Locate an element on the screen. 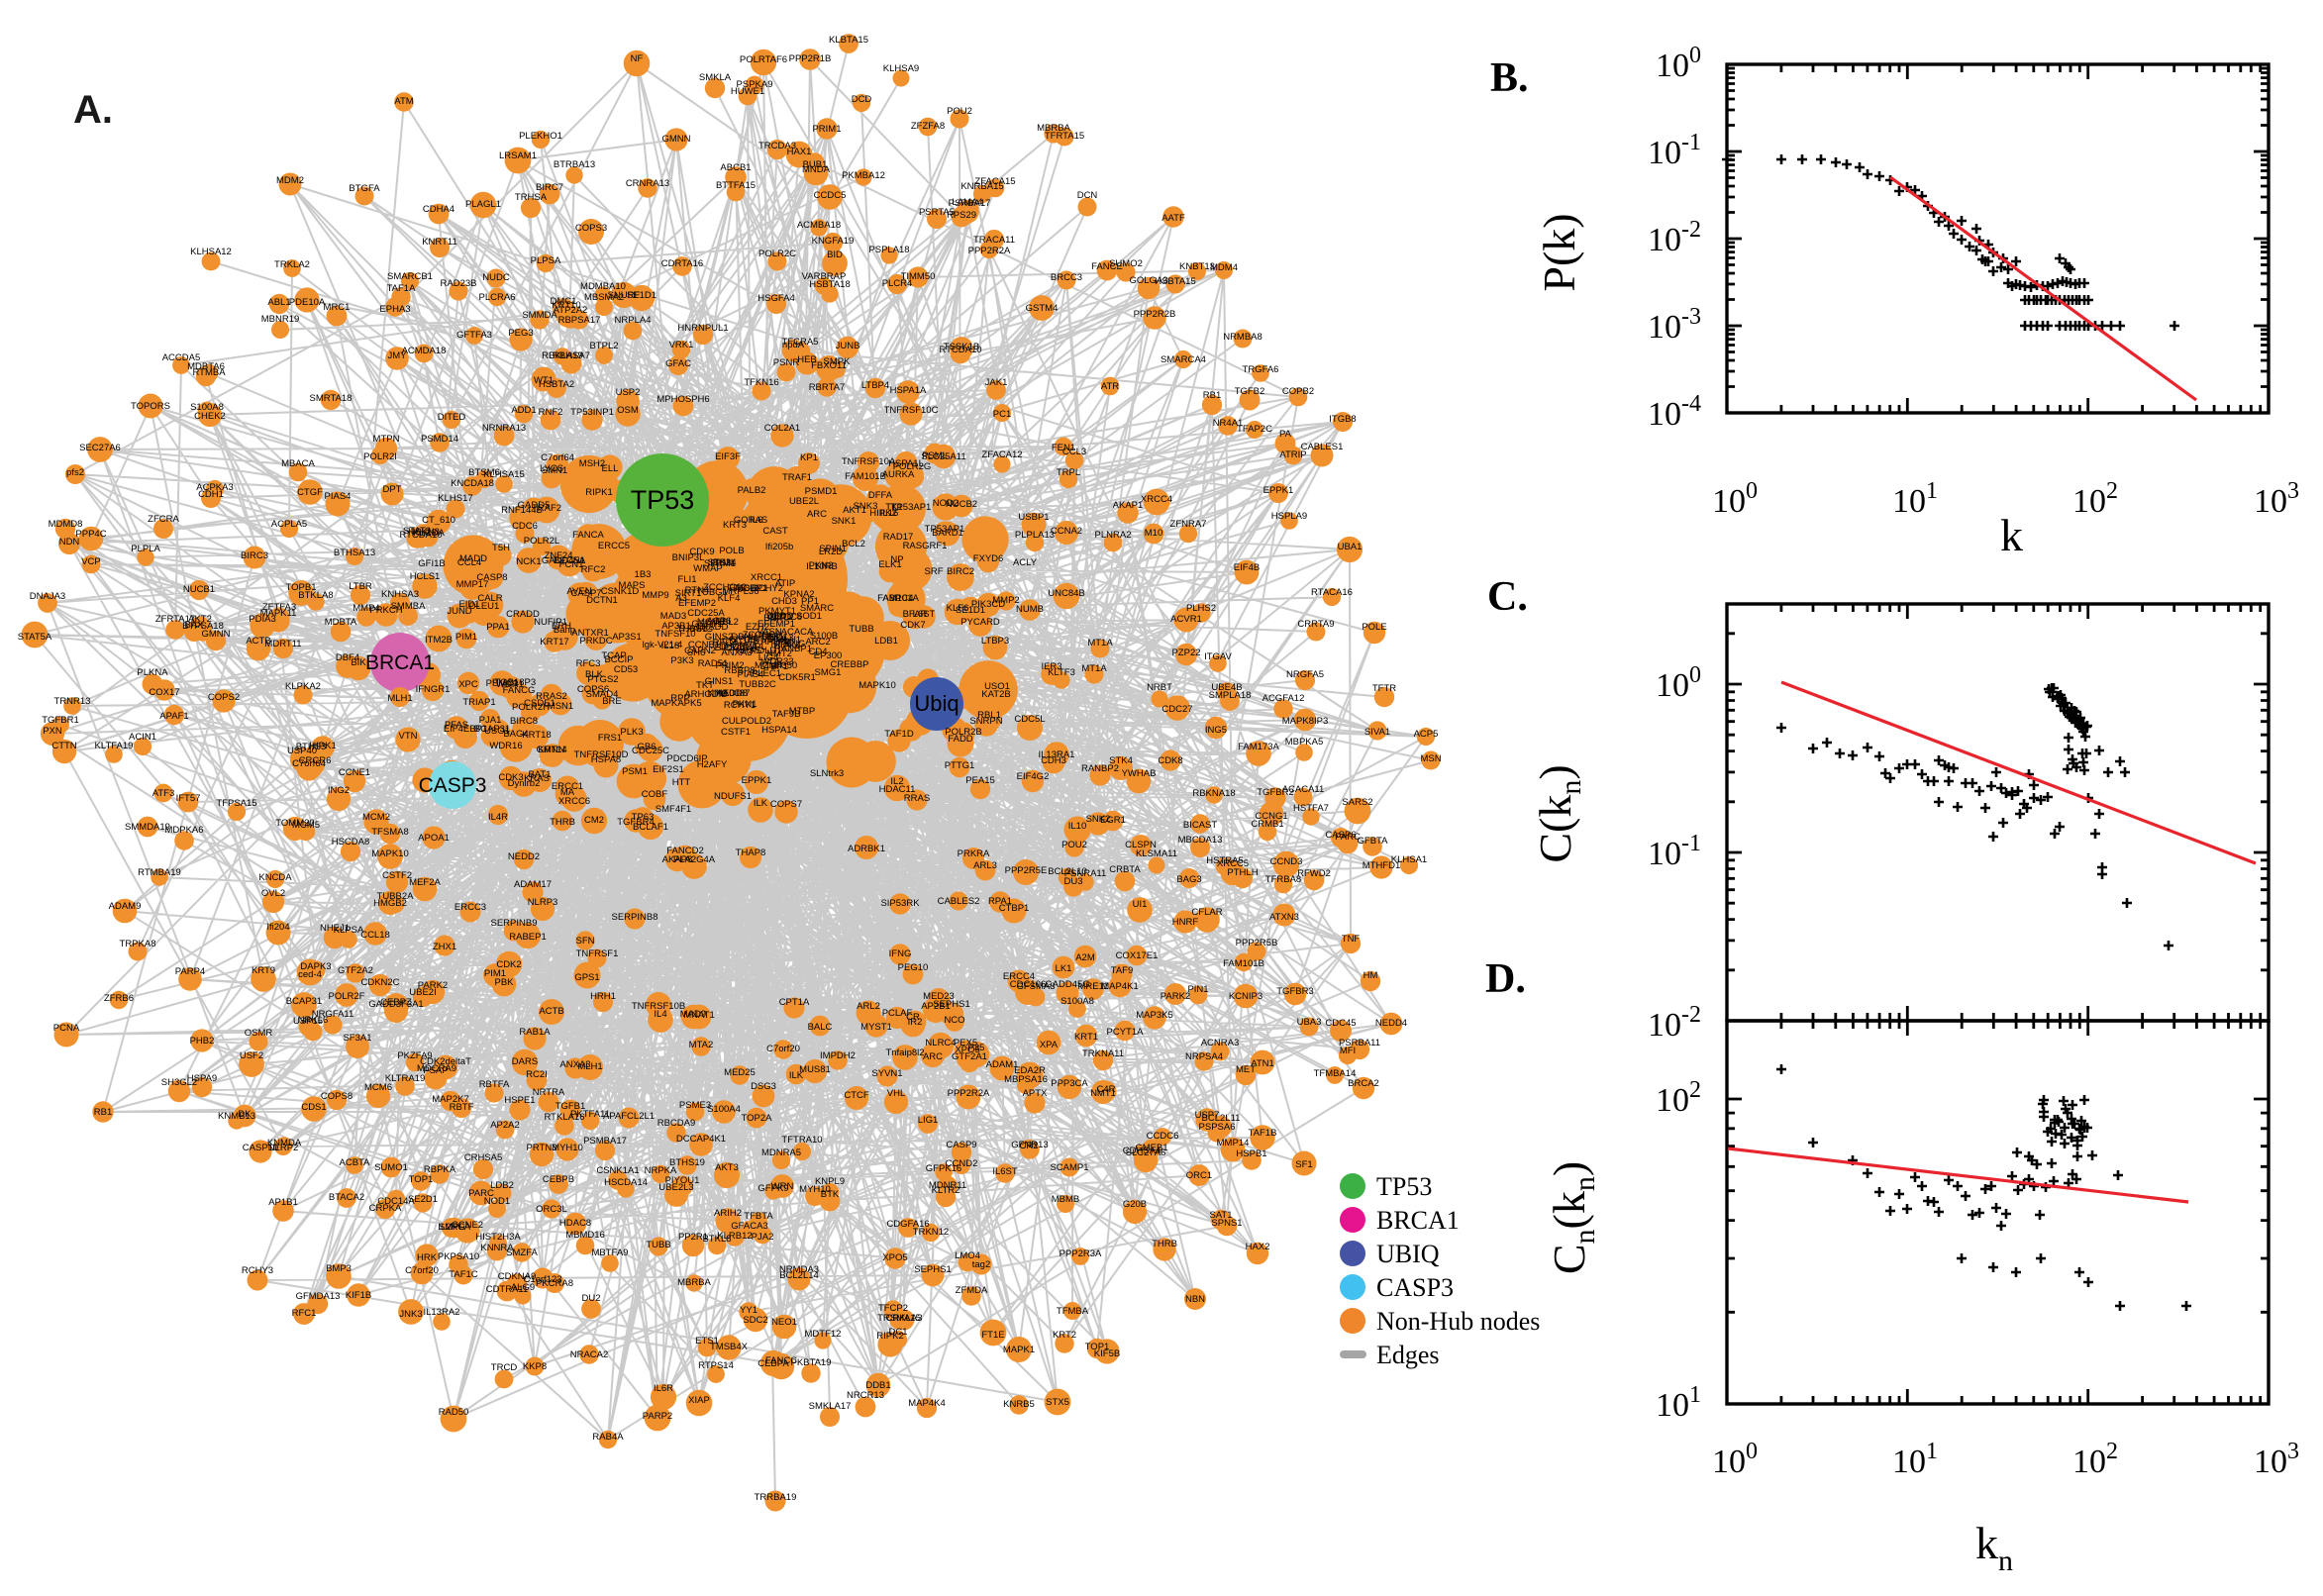 This screenshot has height=1596, width=2323. svg-text: UBA3 is located at coordinates (1309, 1022).